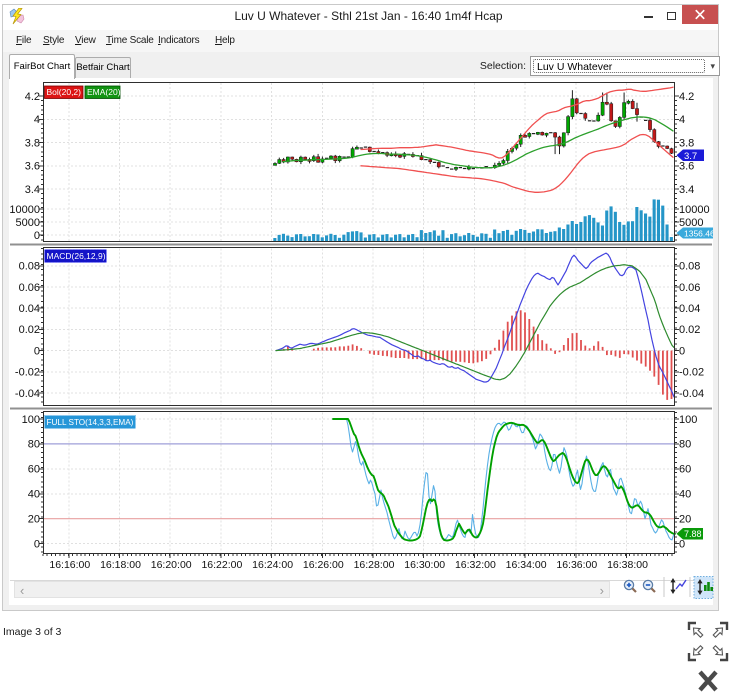  I want to click on svg-text: EMA(20), so click(104, 92).